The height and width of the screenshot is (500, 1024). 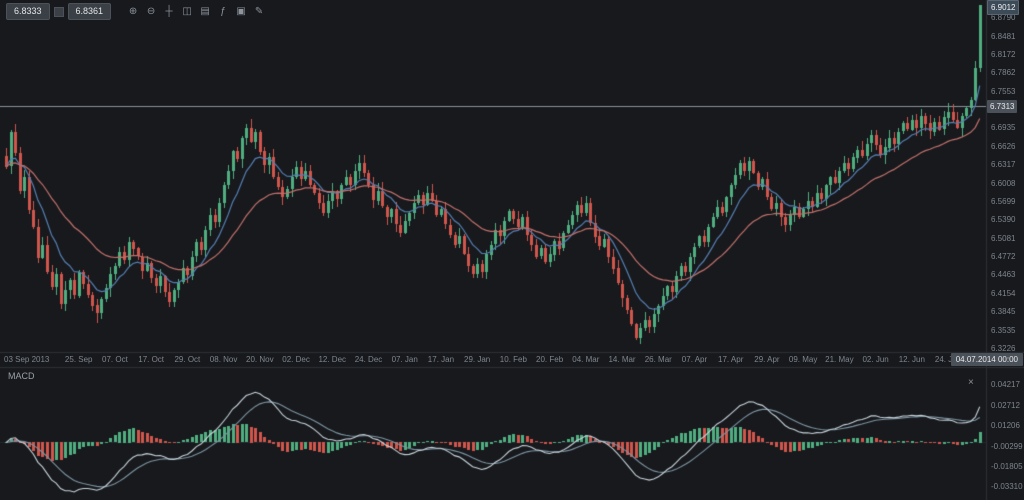 What do you see at coordinates (260, 359) in the screenshot?
I see `time-tick: 20. Nov` at bounding box center [260, 359].